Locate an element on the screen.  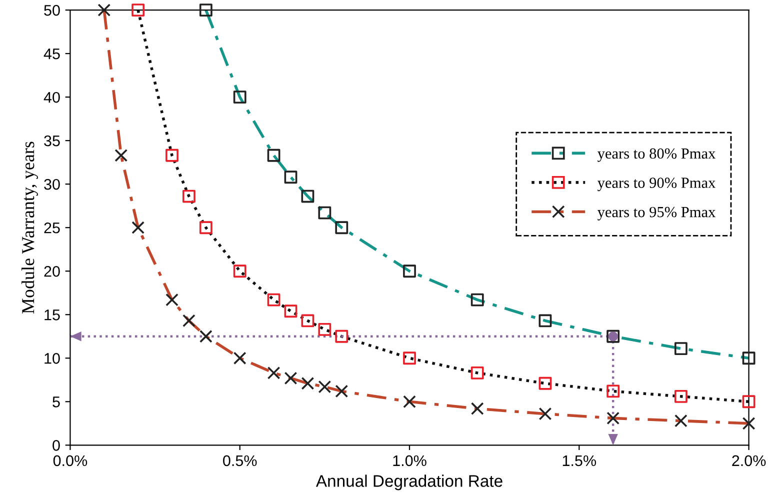
y-tick-label: 30 is located at coordinates (52, 184).